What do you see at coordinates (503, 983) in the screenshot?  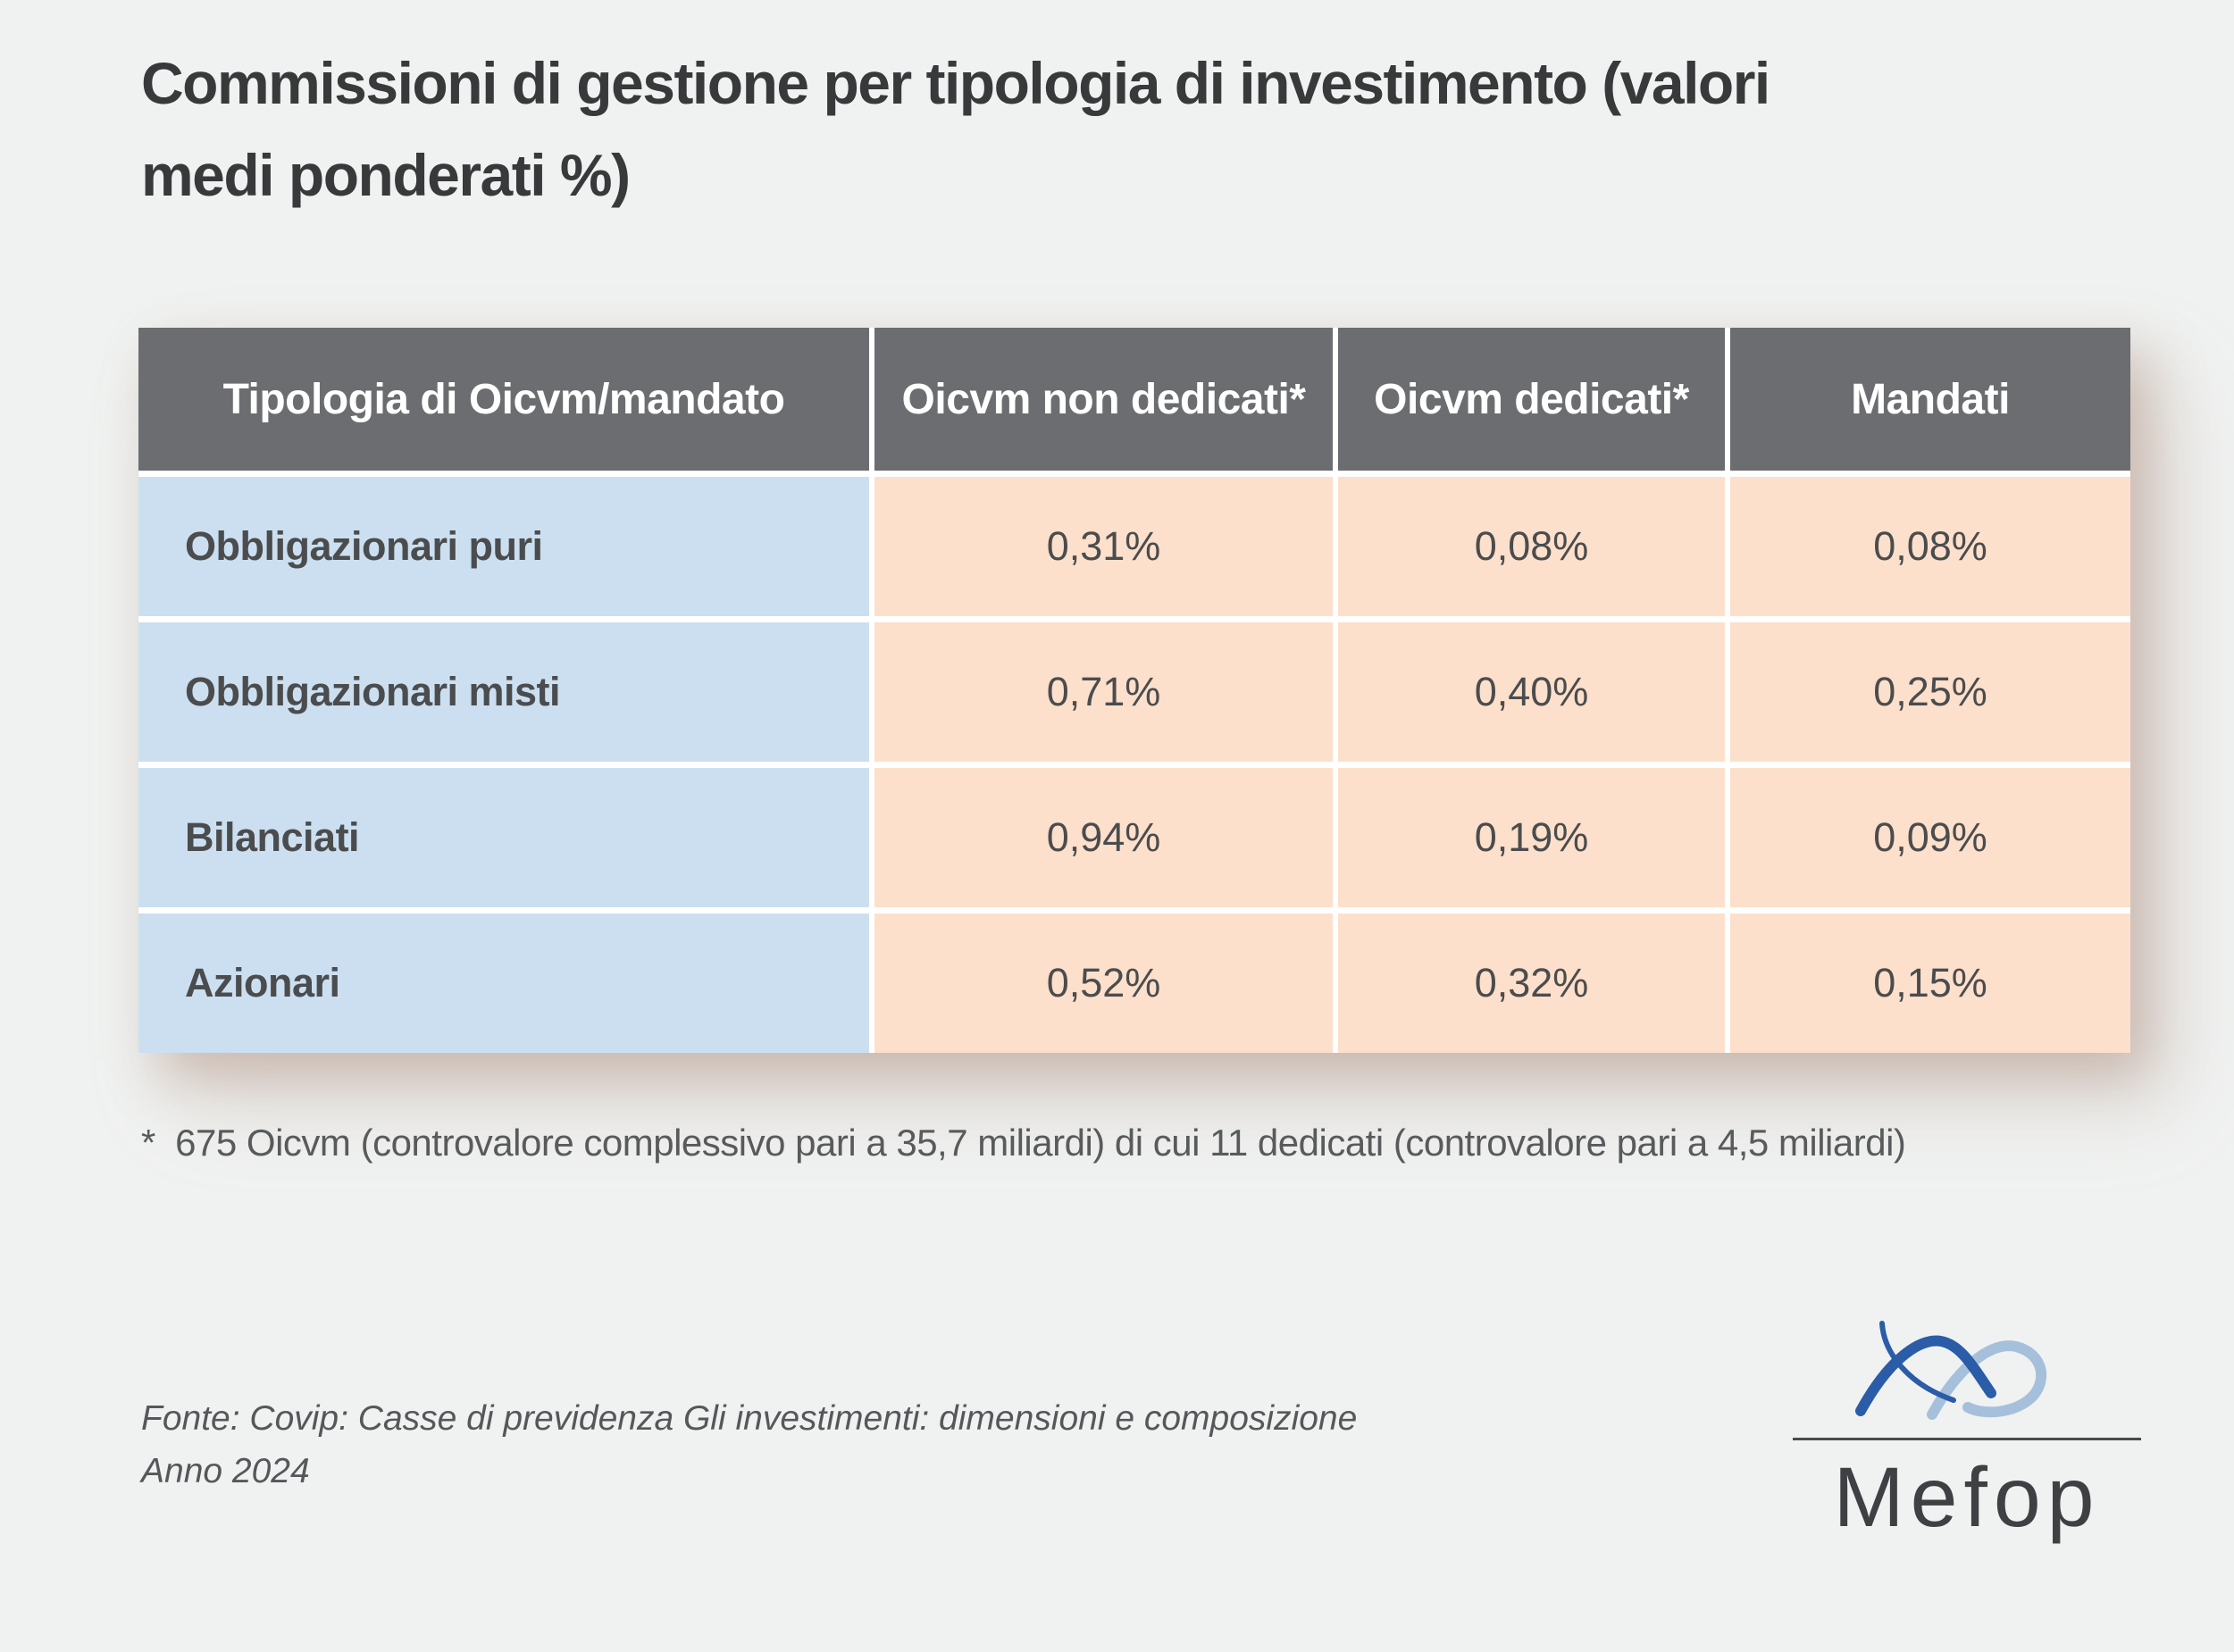 I see `row-label: Azionari` at bounding box center [503, 983].